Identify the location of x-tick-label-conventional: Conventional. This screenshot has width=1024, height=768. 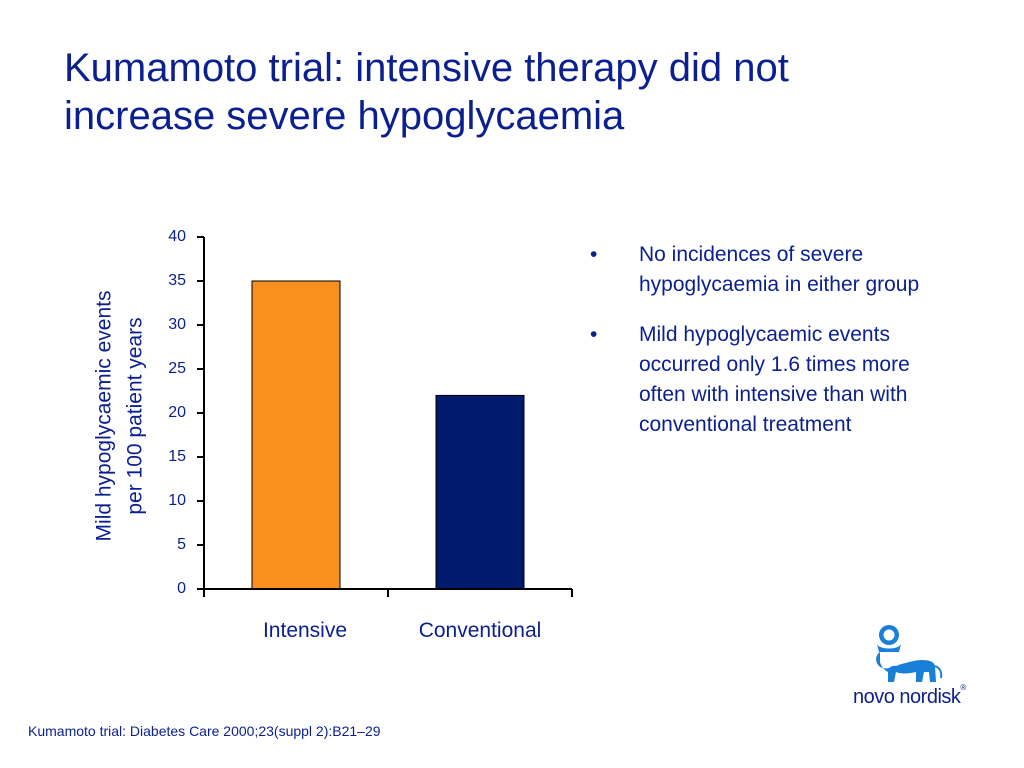
(480, 630).